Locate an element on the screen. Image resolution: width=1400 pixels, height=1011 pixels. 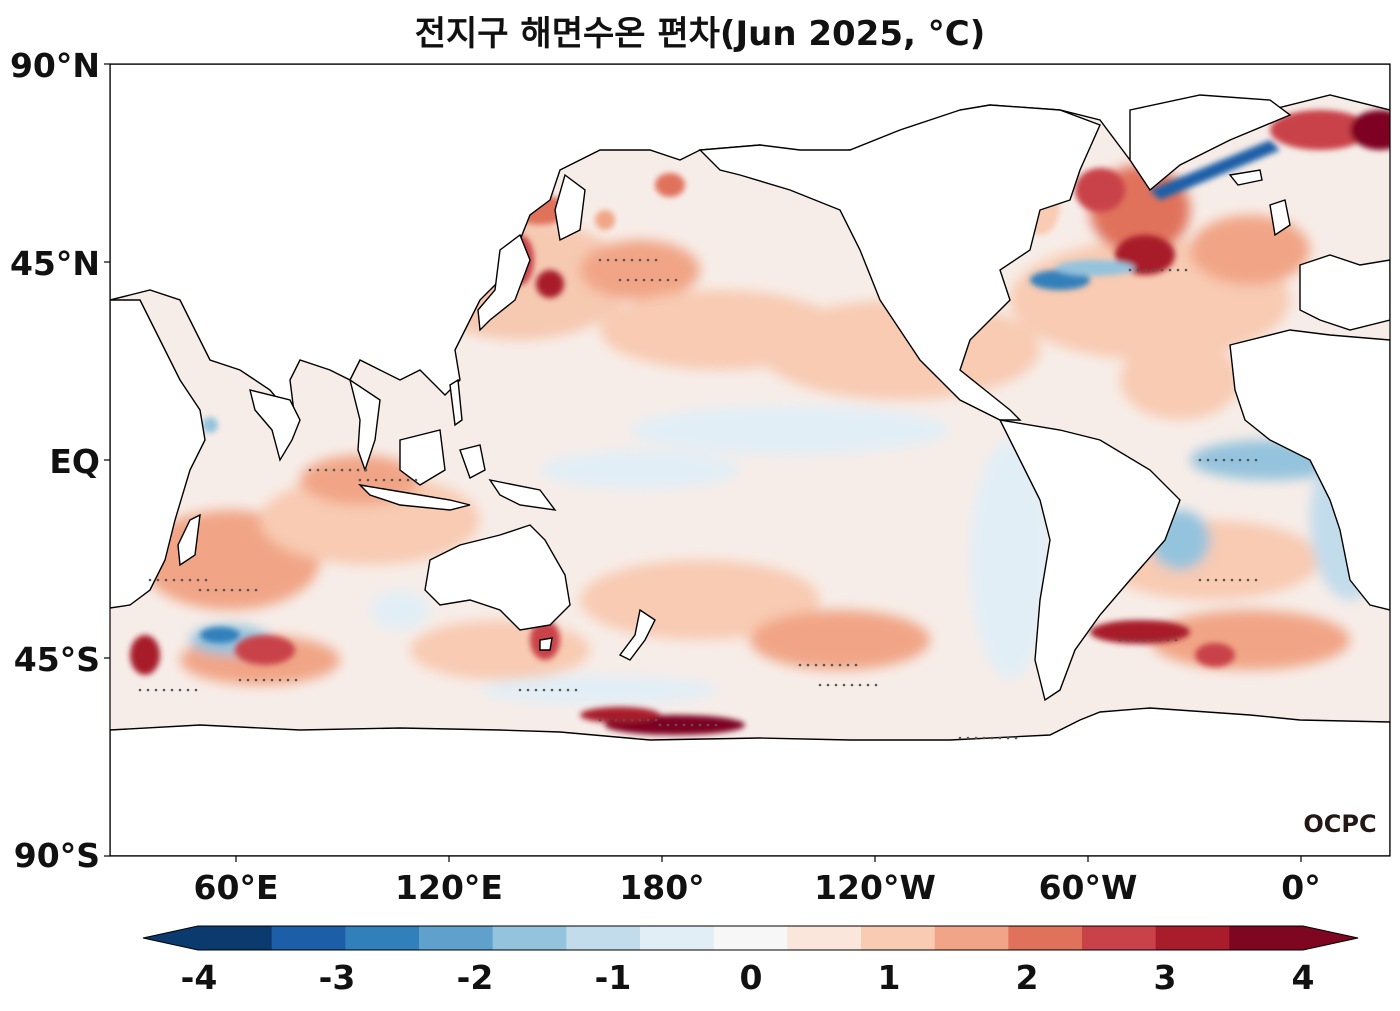
lat-label-90s: 90°S is located at coordinates (56, 855).